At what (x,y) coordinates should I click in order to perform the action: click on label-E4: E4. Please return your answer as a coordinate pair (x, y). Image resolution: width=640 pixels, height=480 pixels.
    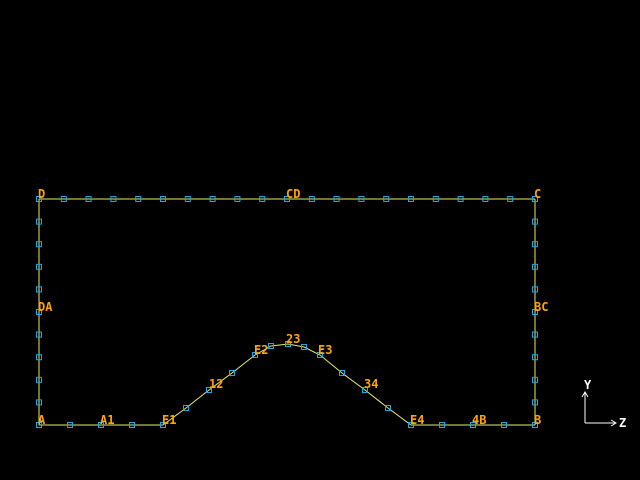
    Looking at the image, I should click on (417, 420).